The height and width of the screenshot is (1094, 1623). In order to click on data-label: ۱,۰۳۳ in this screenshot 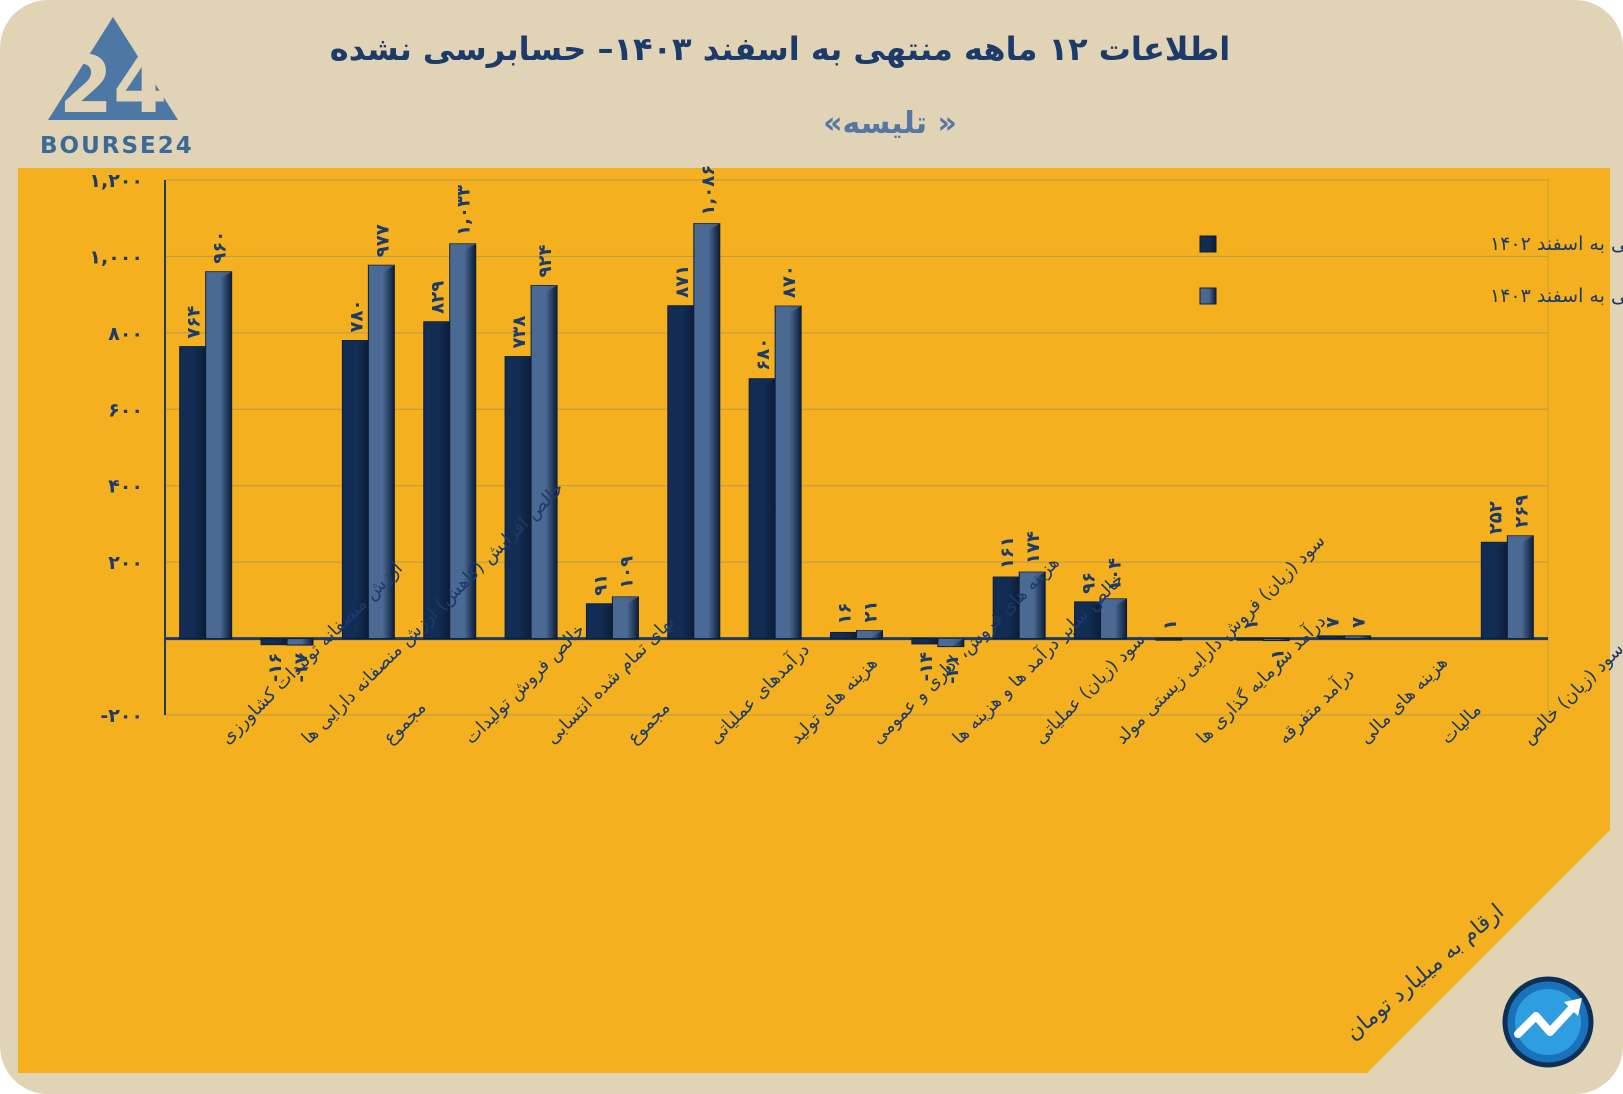, I will do `click(464, 210)`.